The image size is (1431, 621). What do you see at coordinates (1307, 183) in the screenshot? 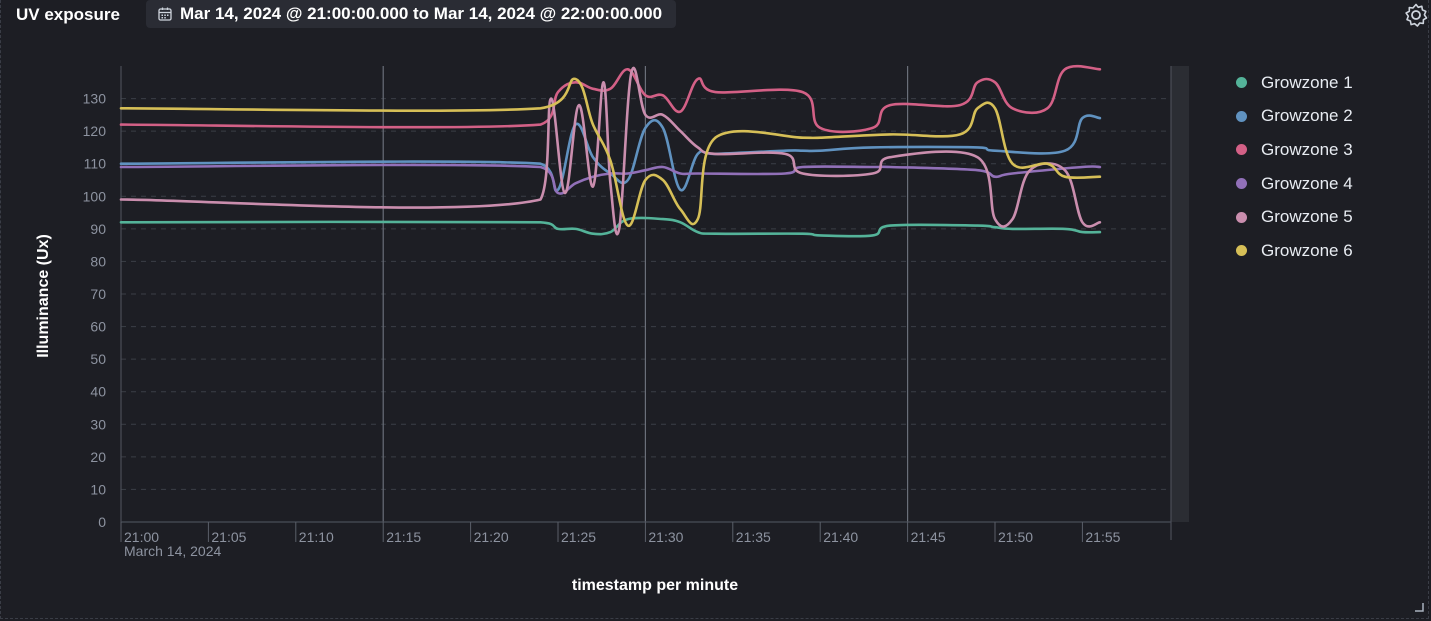
I see `legend-label: Growzone 4` at bounding box center [1307, 183].